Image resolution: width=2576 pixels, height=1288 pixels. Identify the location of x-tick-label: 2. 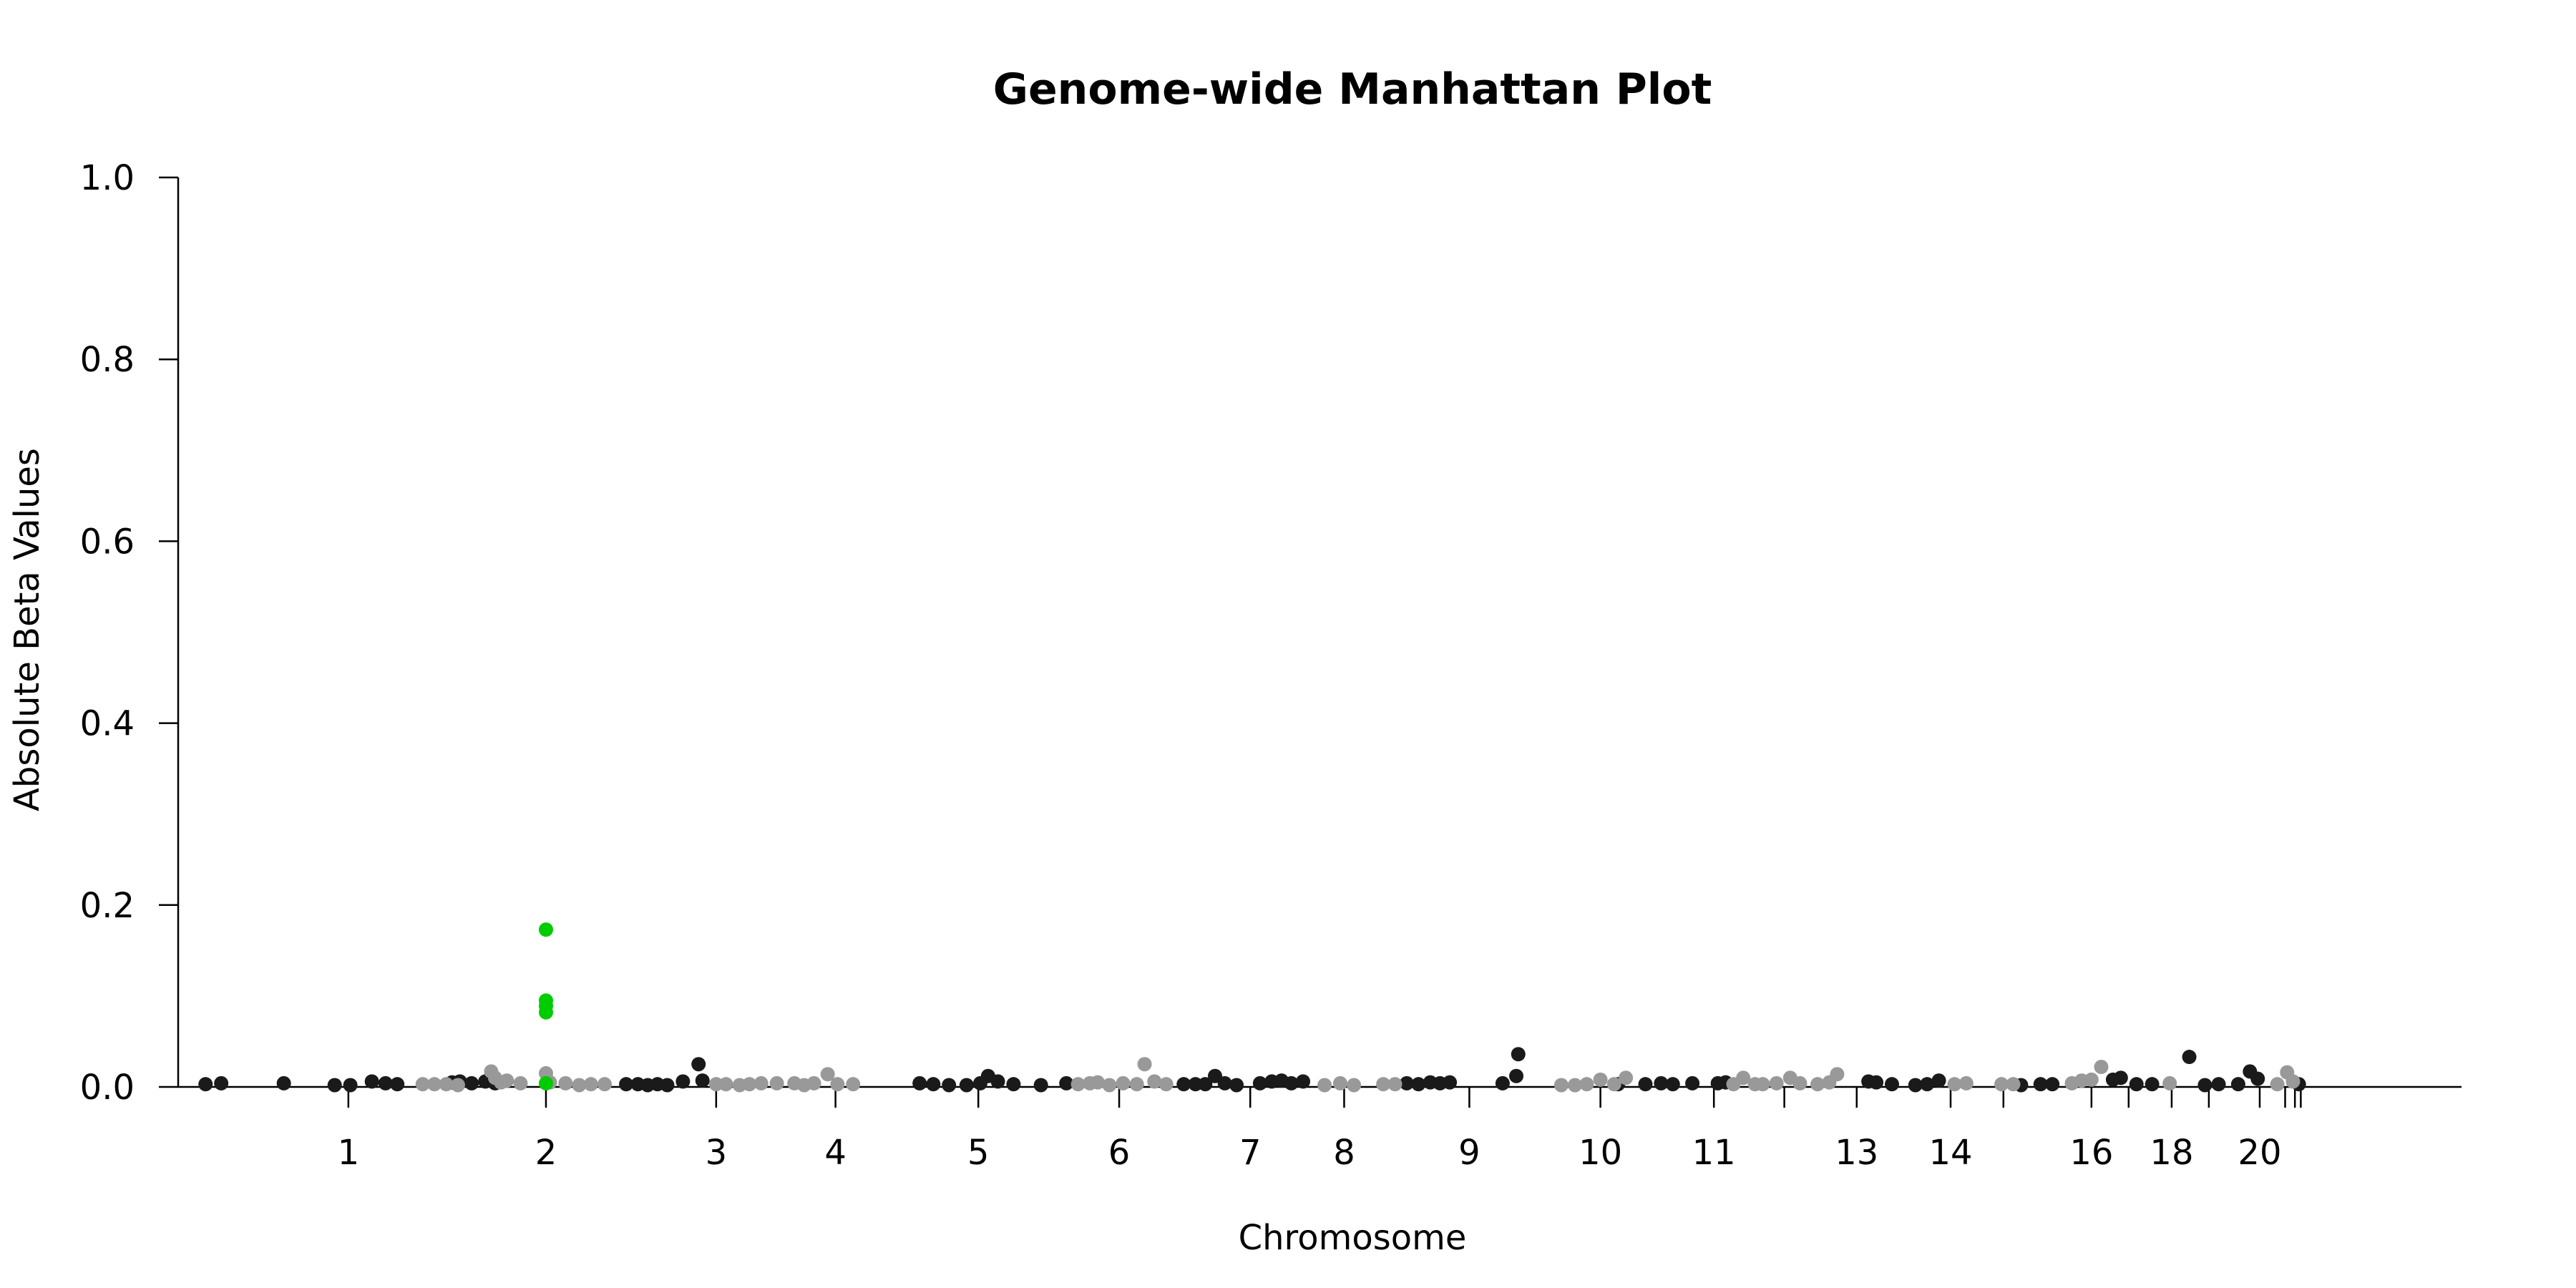
(546, 1153).